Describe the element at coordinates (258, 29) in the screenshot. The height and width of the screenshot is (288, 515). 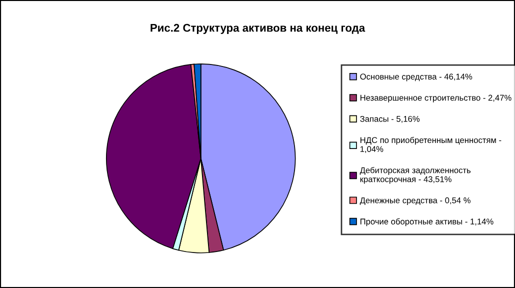
I see `chart-title: Рис.2 Структура активов на конец года` at that location.